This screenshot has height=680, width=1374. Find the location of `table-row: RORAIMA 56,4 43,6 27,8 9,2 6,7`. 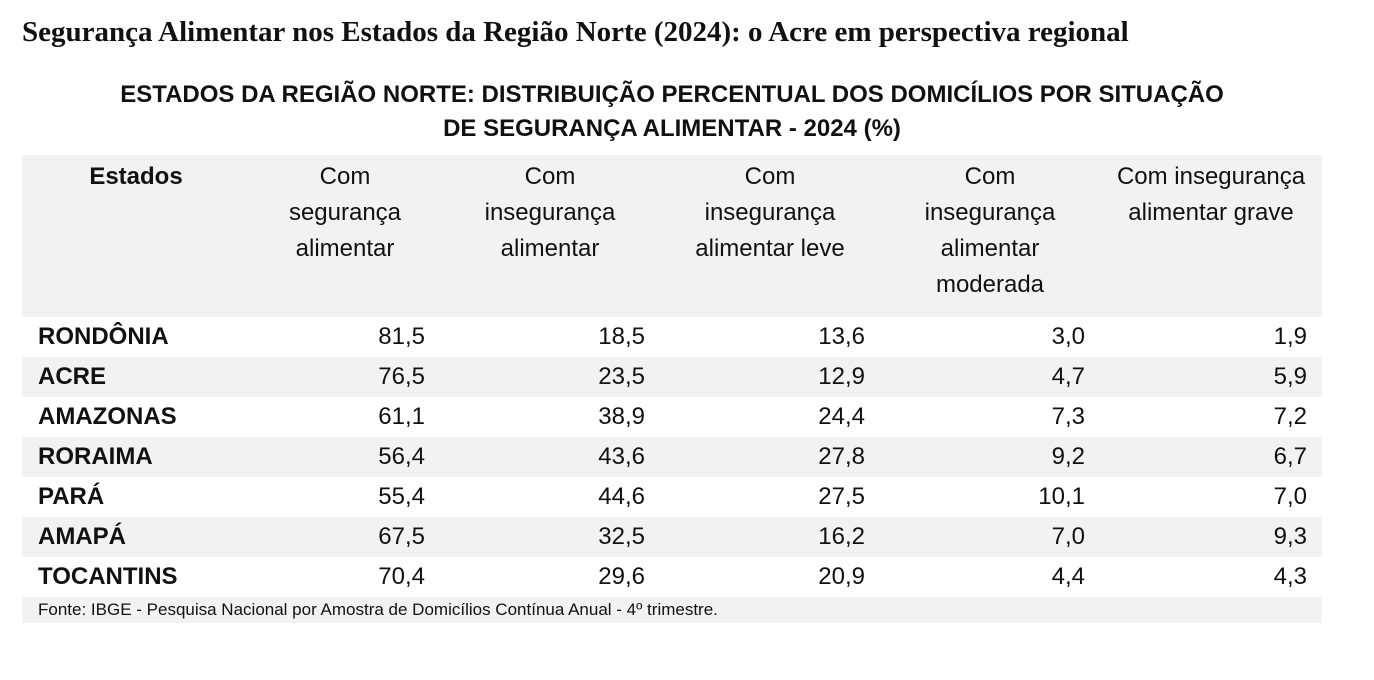

table-row: RORAIMA 56,4 43,6 27,8 9,2 6,7 is located at coordinates (672, 457).